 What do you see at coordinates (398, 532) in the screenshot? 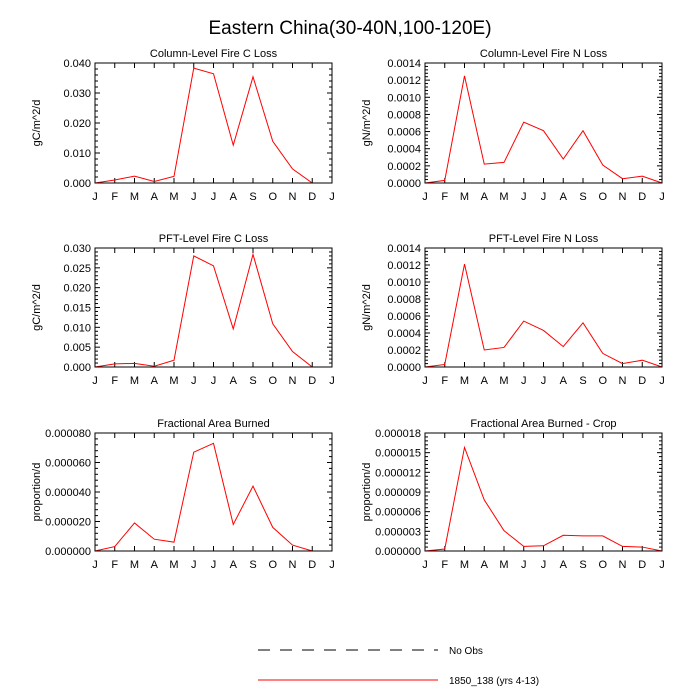
I see `y-tick-label: 0.000003` at bounding box center [398, 532].